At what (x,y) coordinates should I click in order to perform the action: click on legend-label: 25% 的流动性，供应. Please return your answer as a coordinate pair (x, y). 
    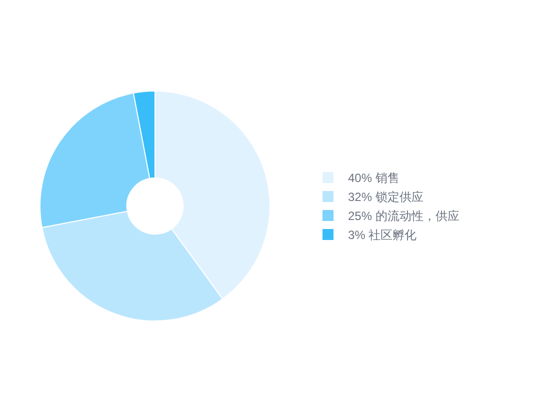
    Looking at the image, I should click on (404, 216).